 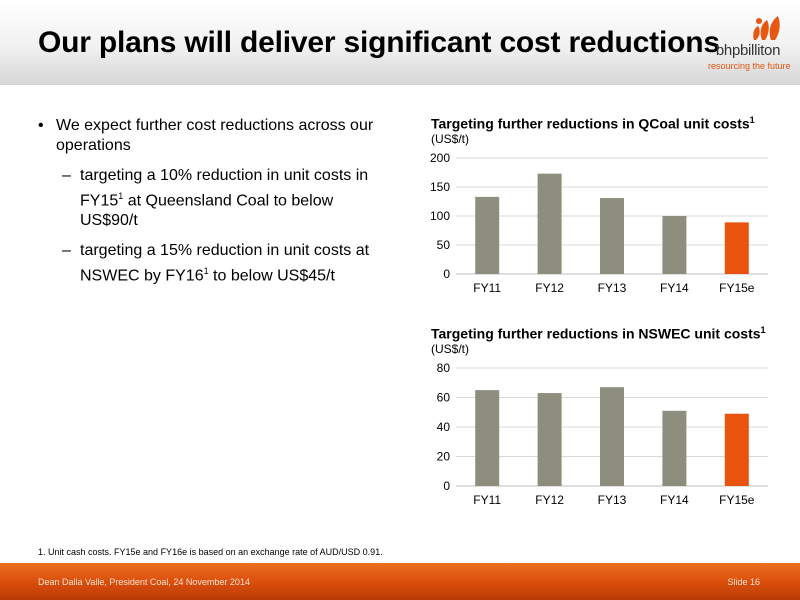 I want to click on nswec-x-tick-label: FY11, so click(x=487, y=500).